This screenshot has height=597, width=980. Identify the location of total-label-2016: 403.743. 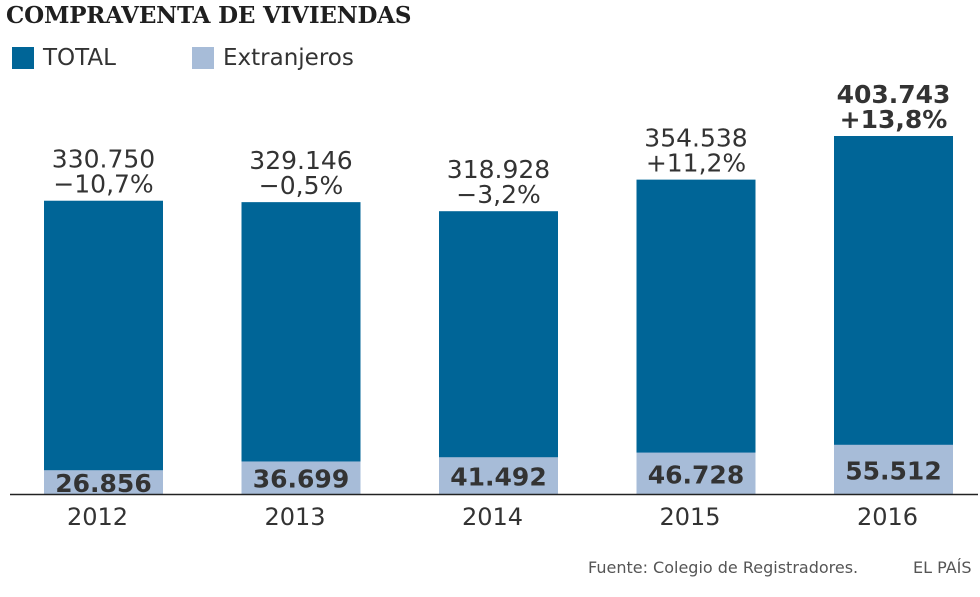
(894, 94).